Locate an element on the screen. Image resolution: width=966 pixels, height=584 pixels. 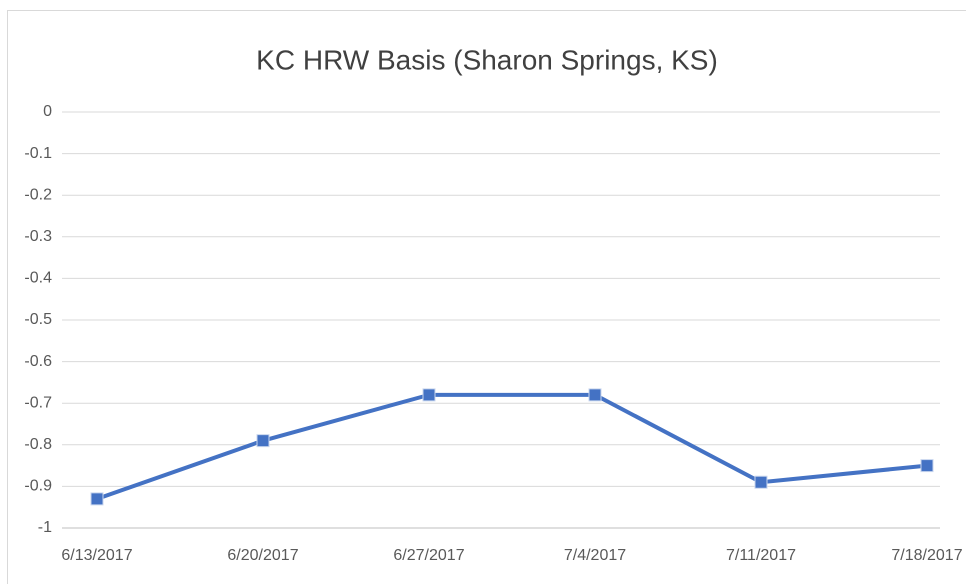
y-tick-label: -0.6 is located at coordinates (38, 361).